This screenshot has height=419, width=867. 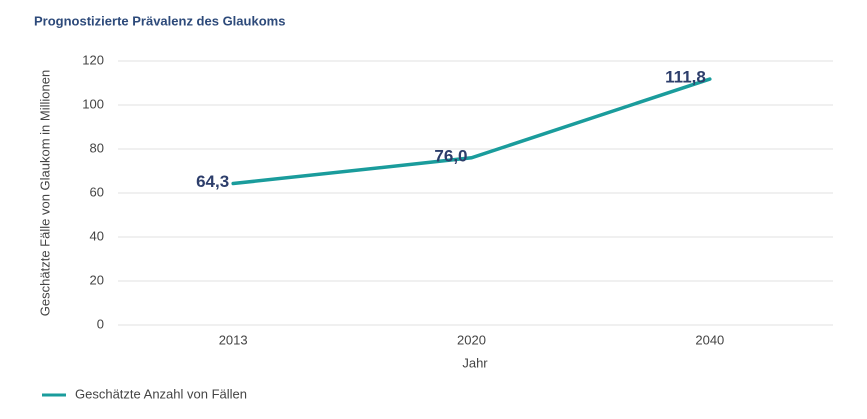 I want to click on value-label: 111,8, so click(x=685, y=77).